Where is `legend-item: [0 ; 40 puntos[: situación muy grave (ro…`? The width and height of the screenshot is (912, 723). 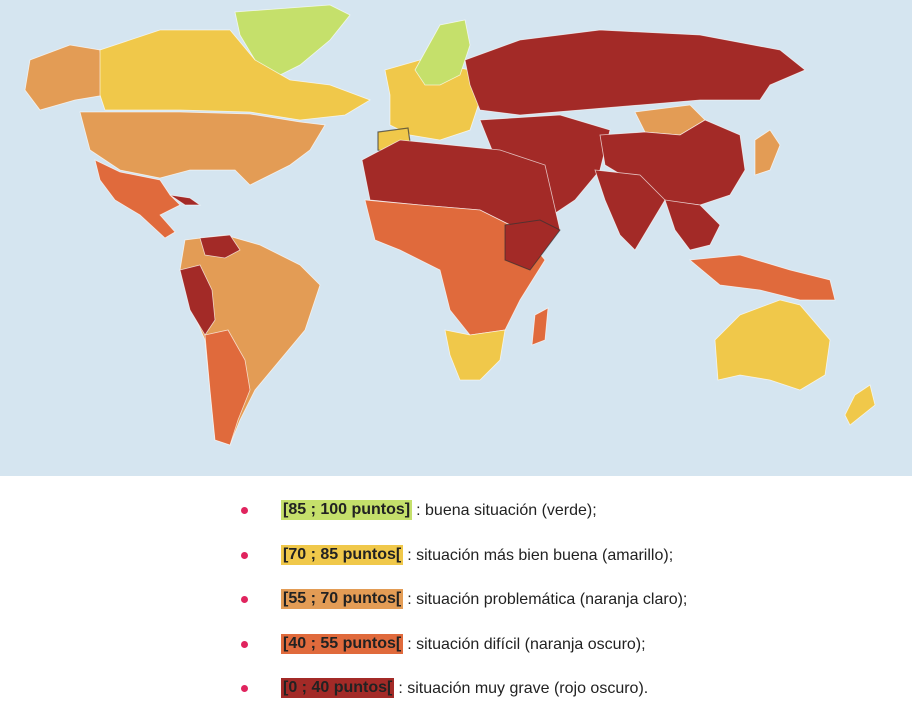
legend-item: [0 ; 40 puntos[: situación muy grave (ro… is located at coordinates (462, 700).